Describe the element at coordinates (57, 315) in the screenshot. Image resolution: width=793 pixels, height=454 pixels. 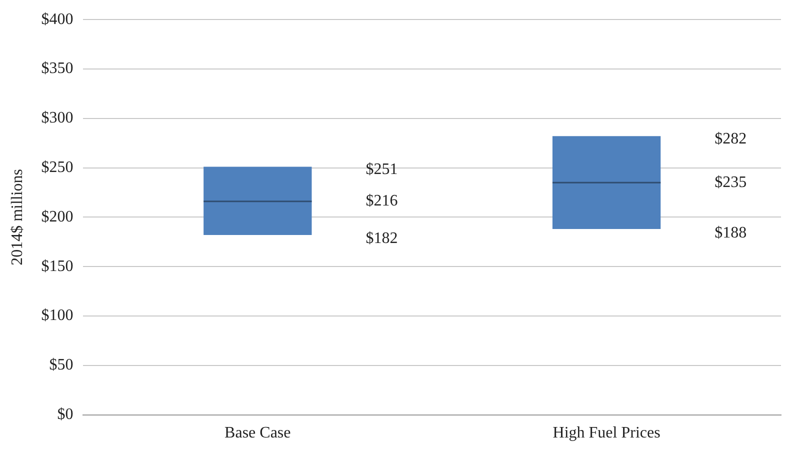
I see `y-tick-label: $100` at that location.